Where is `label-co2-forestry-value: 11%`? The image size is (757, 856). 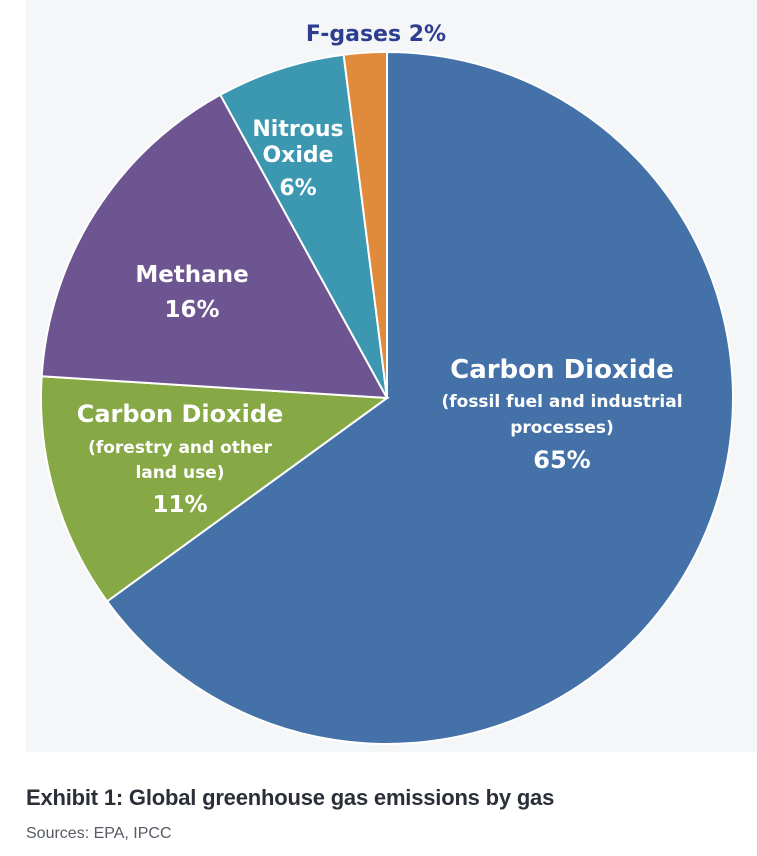
label-co2-forestry-value: 11% is located at coordinates (179, 505).